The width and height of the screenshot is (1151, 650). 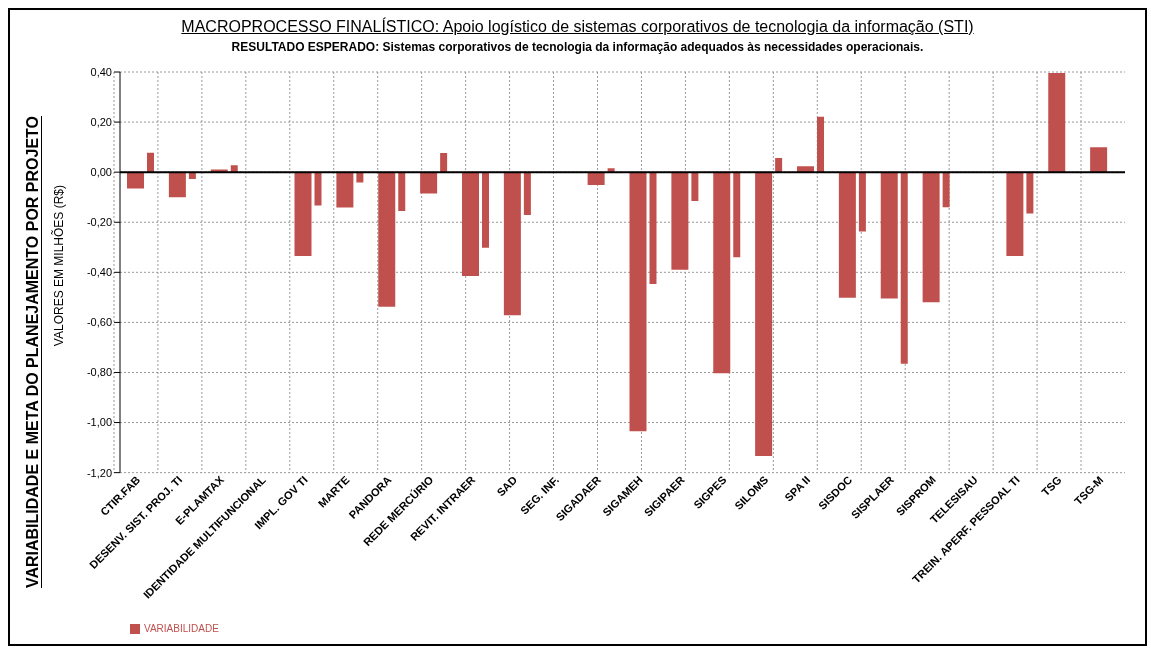 What do you see at coordinates (59, 266) in the screenshot?
I see `text: VALORES EM MILHÕES (R$)` at bounding box center [59, 266].